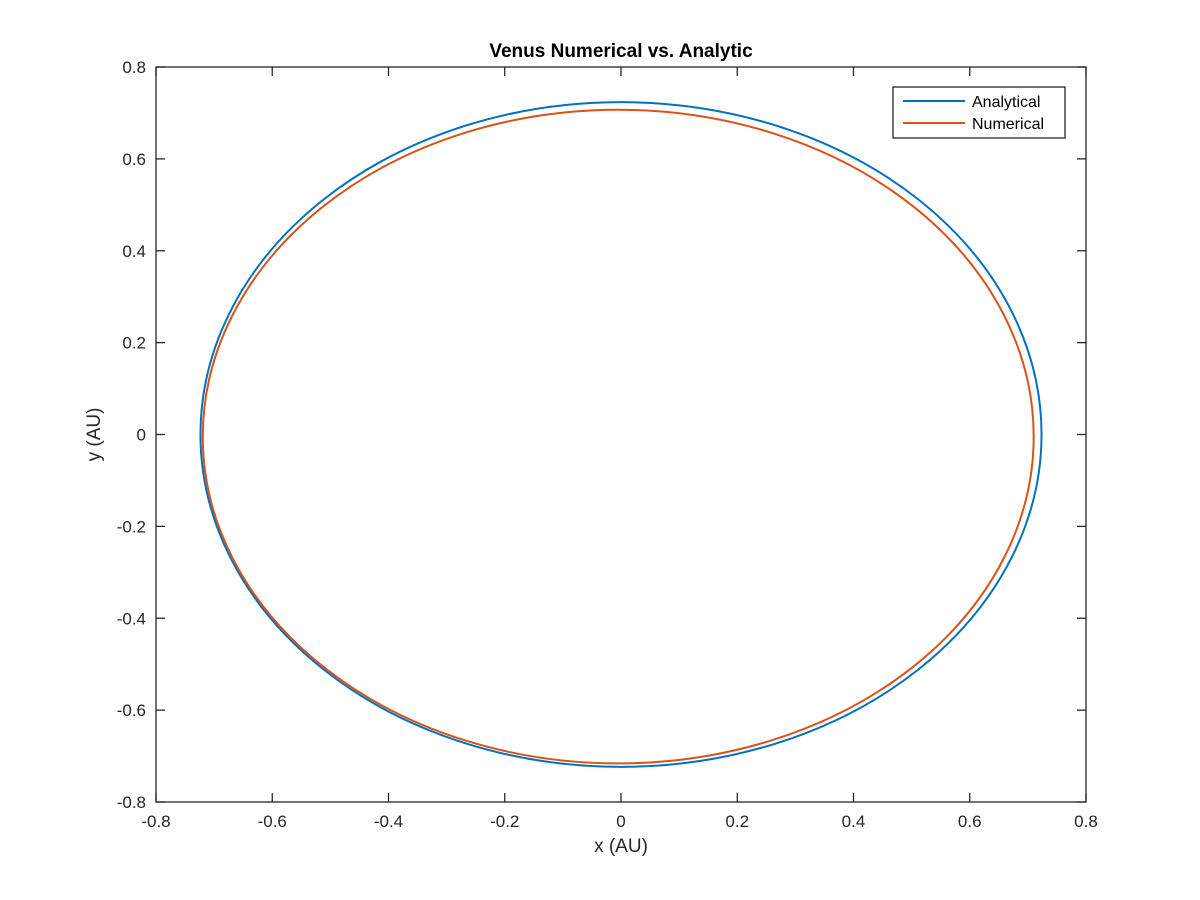 The height and width of the screenshot is (900, 1200). I want to click on y-tick-label: -0.2, so click(131, 526).